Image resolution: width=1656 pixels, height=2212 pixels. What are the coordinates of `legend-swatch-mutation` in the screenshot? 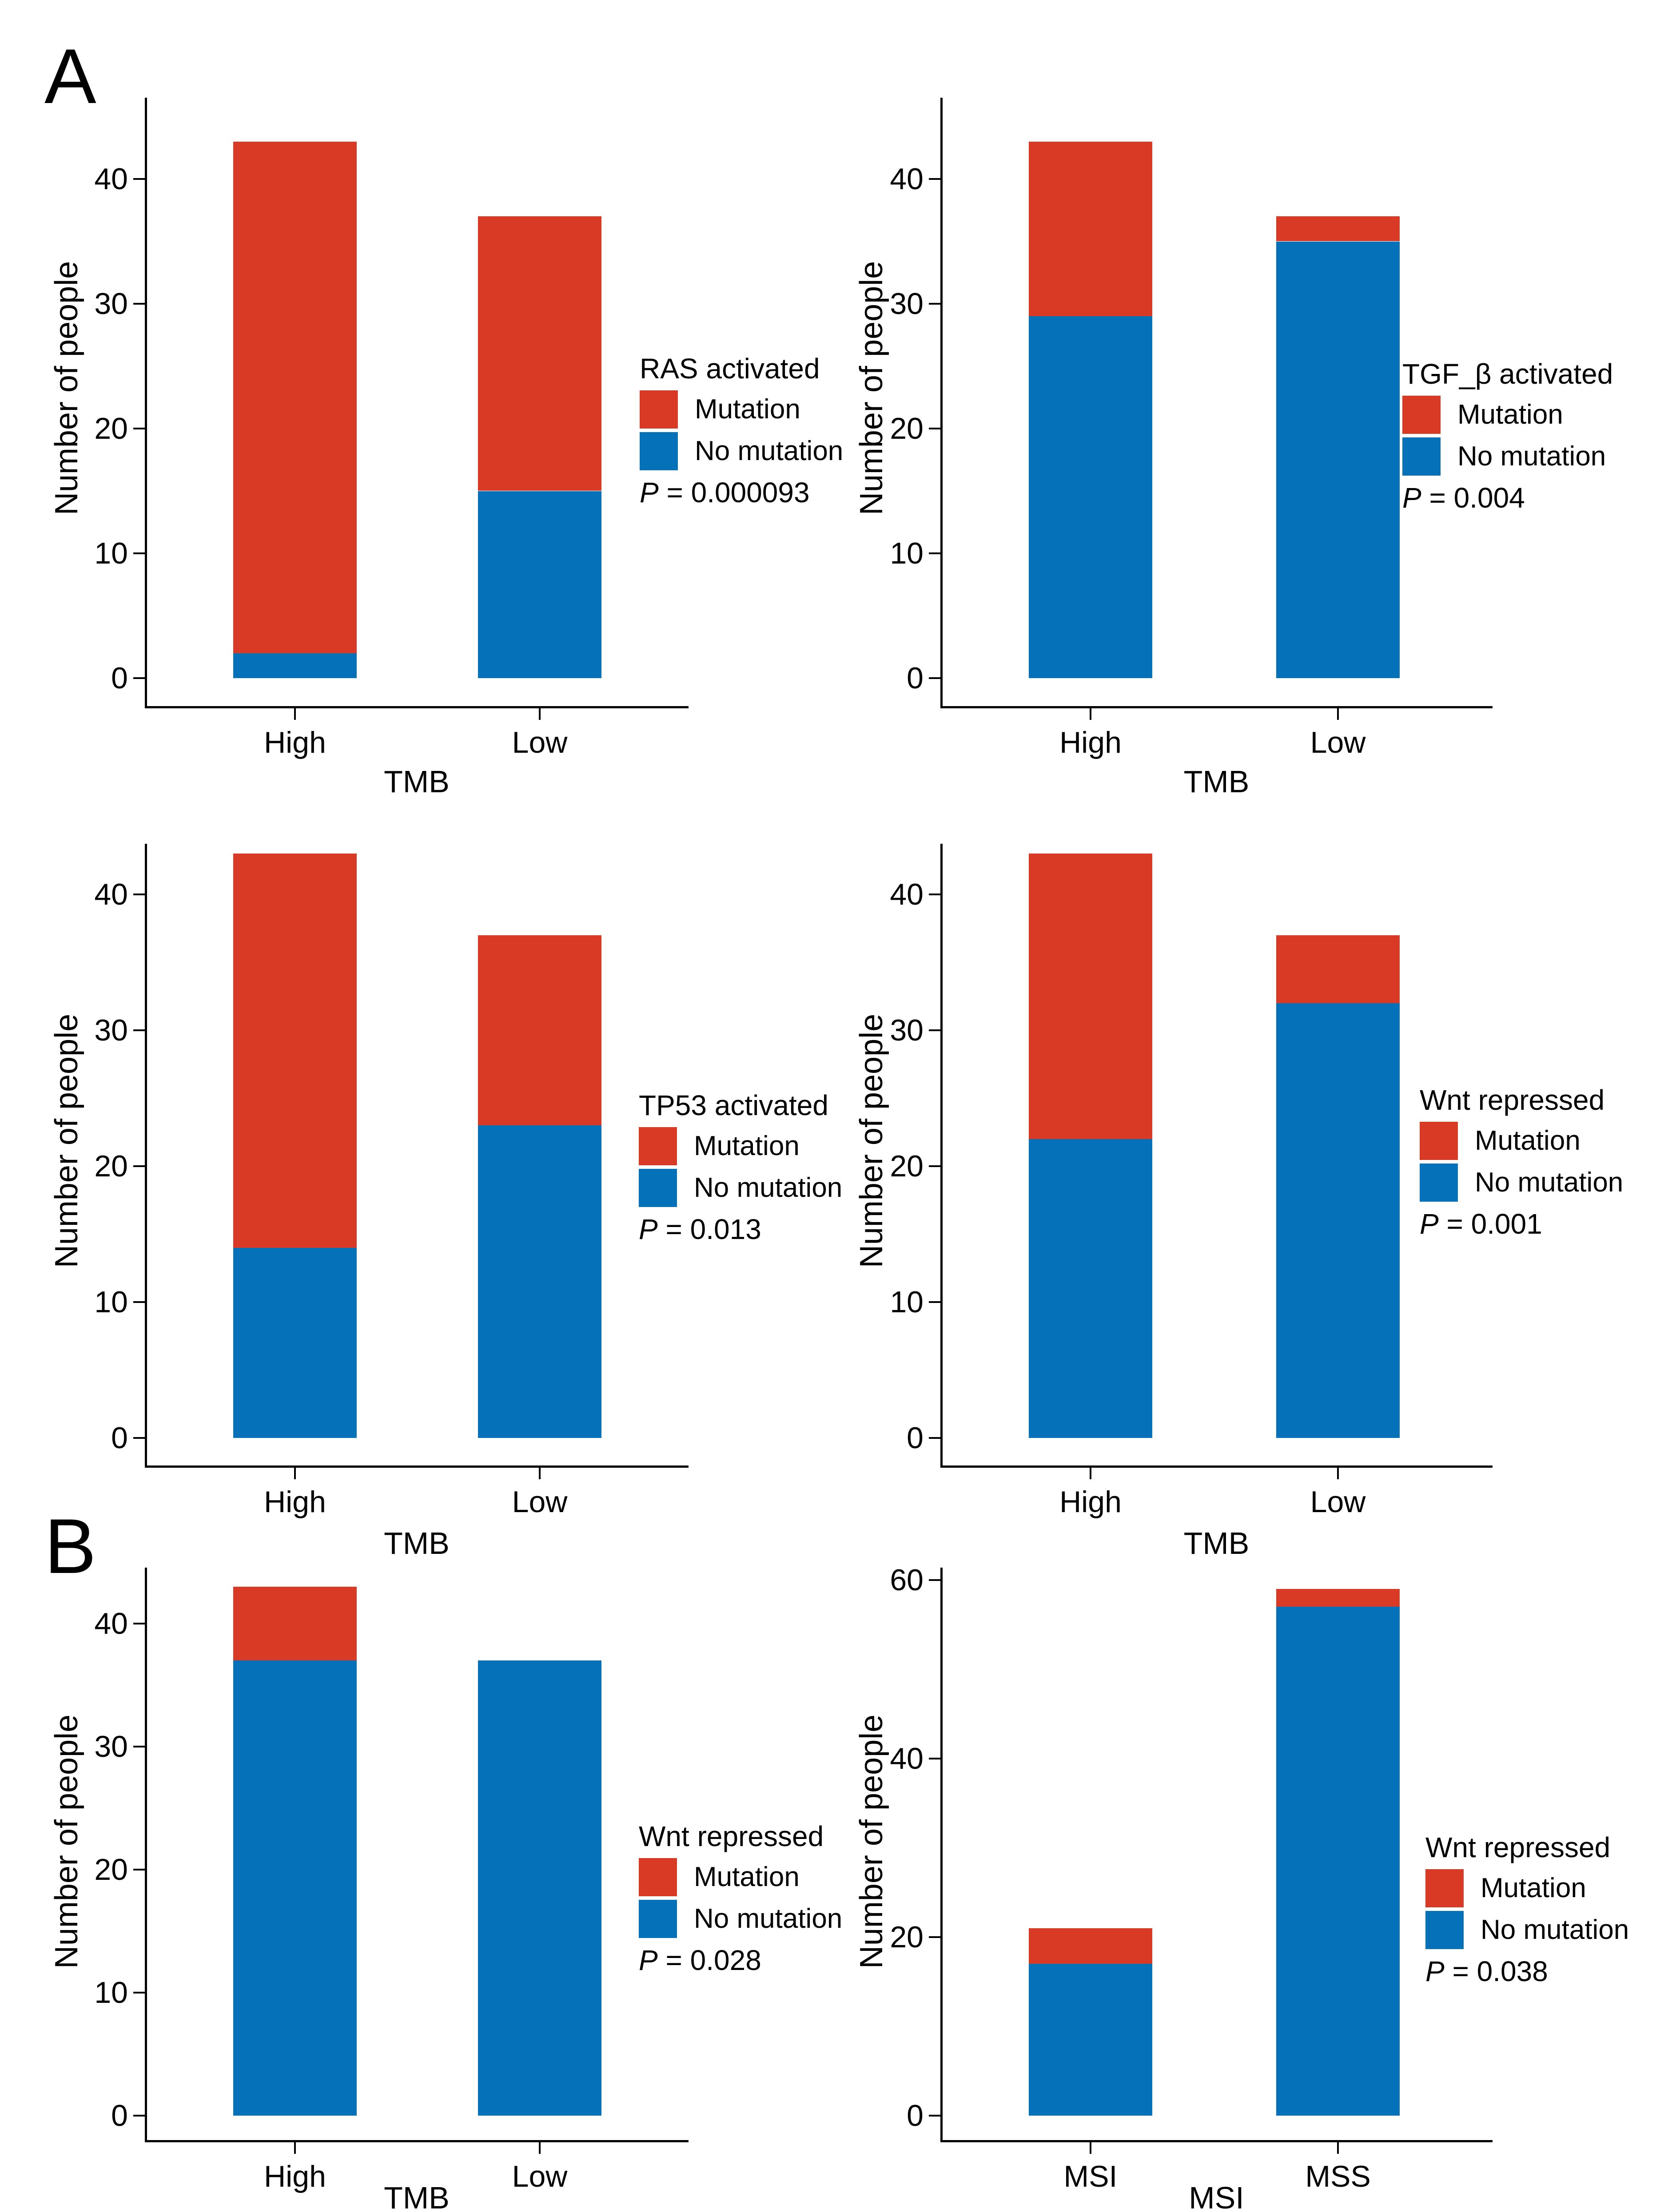 It's located at (658, 1877).